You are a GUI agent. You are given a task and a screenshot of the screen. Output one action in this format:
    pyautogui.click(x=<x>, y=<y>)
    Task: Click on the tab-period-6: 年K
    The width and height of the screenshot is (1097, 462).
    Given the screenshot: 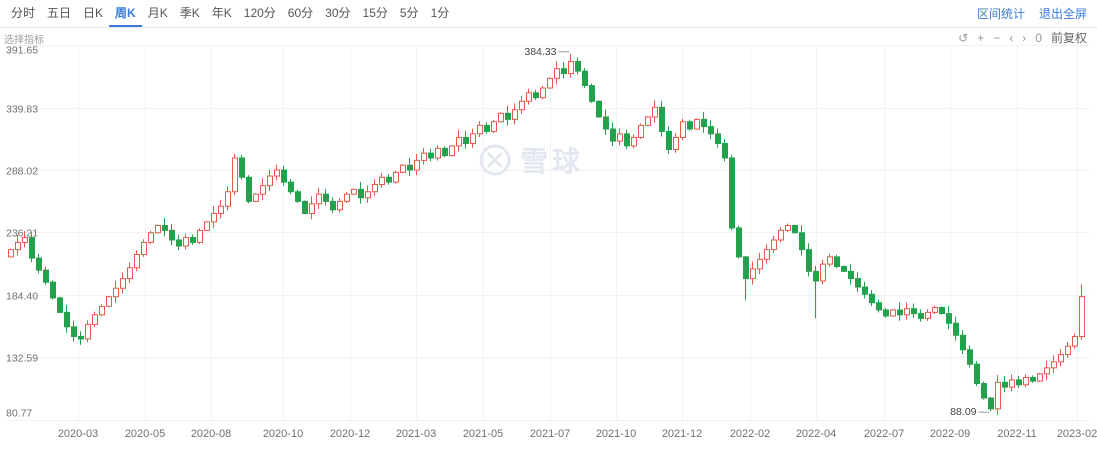 What is the action you would take?
    pyautogui.click(x=221, y=13)
    